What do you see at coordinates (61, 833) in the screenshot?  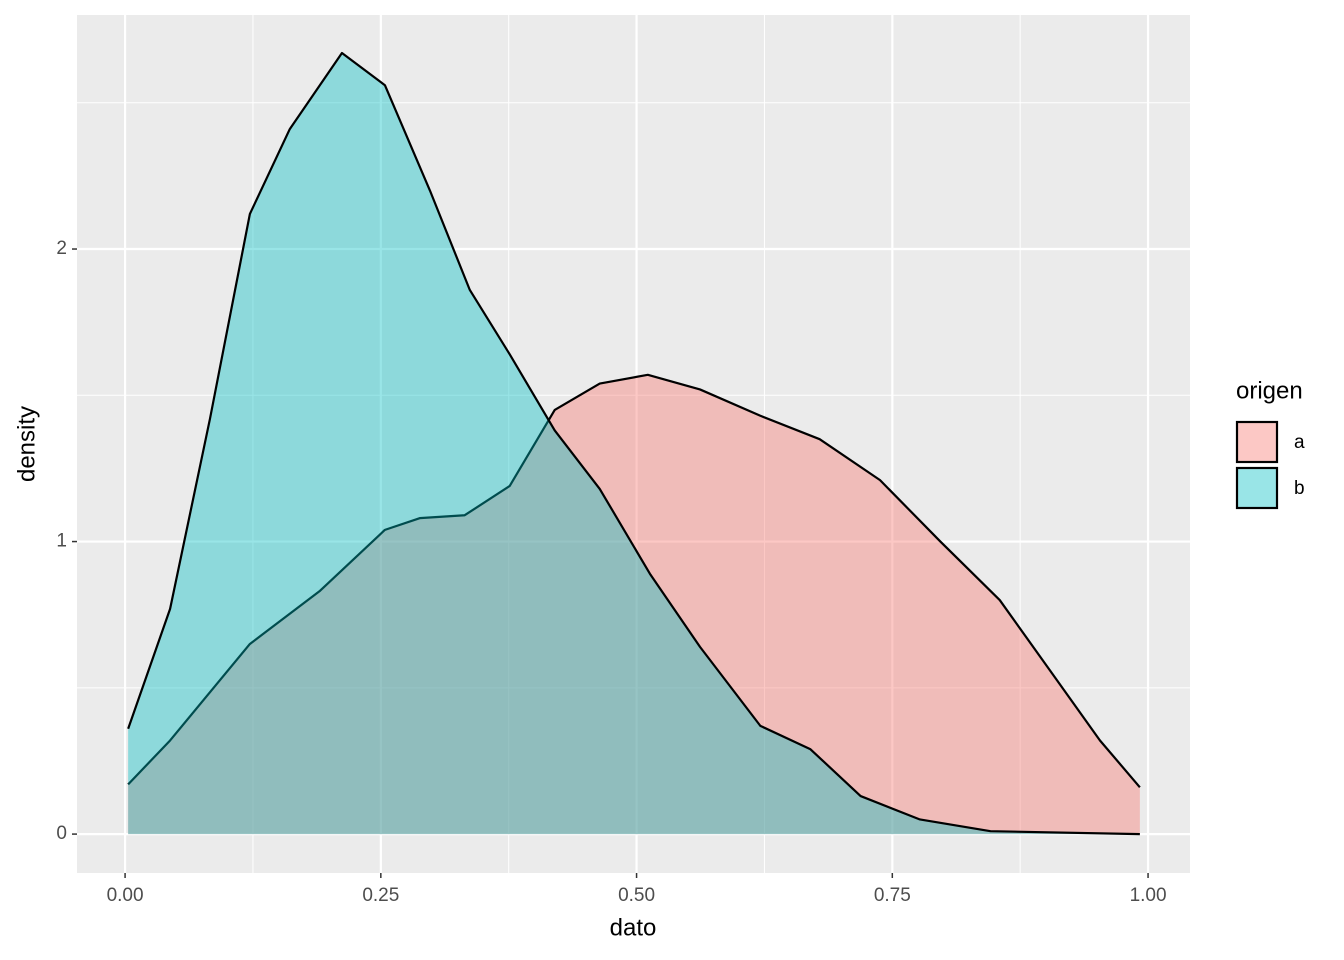 I see `y-tick-label: 0` at bounding box center [61, 833].